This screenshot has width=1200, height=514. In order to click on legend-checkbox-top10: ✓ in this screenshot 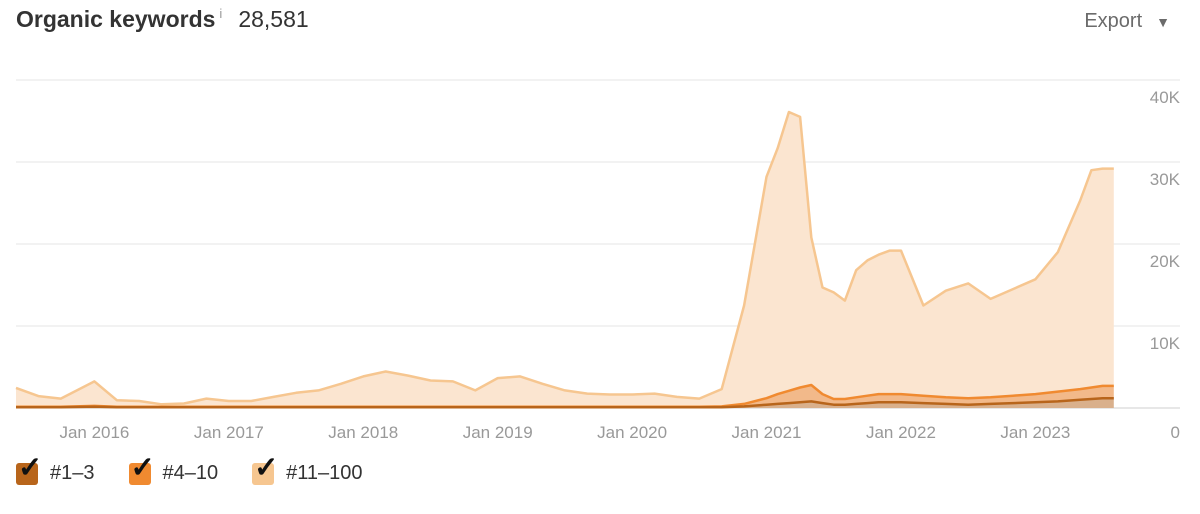, I will do `click(141, 469)`.